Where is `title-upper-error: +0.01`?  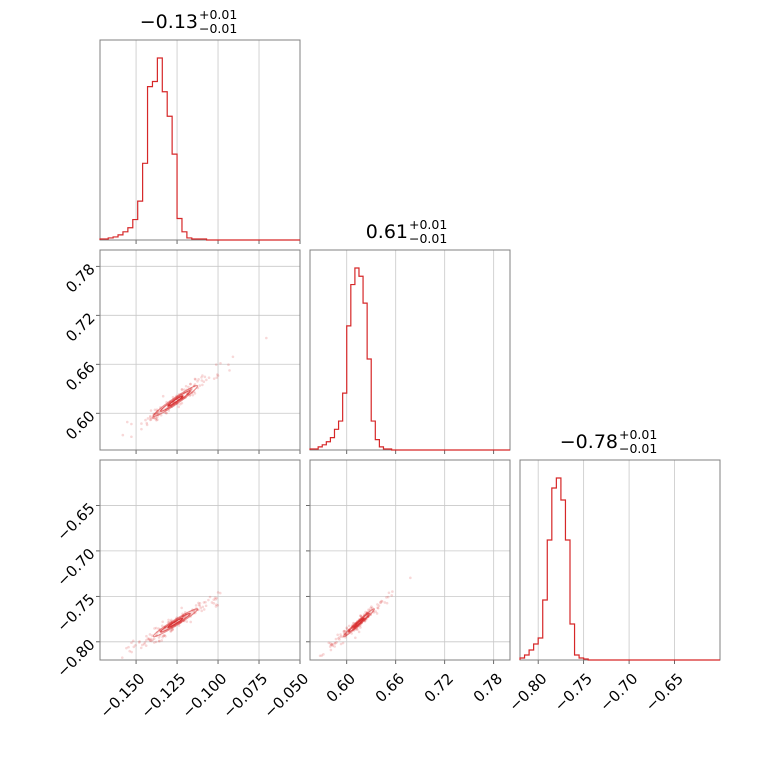
title-upper-error: +0.01 is located at coordinates (428, 224).